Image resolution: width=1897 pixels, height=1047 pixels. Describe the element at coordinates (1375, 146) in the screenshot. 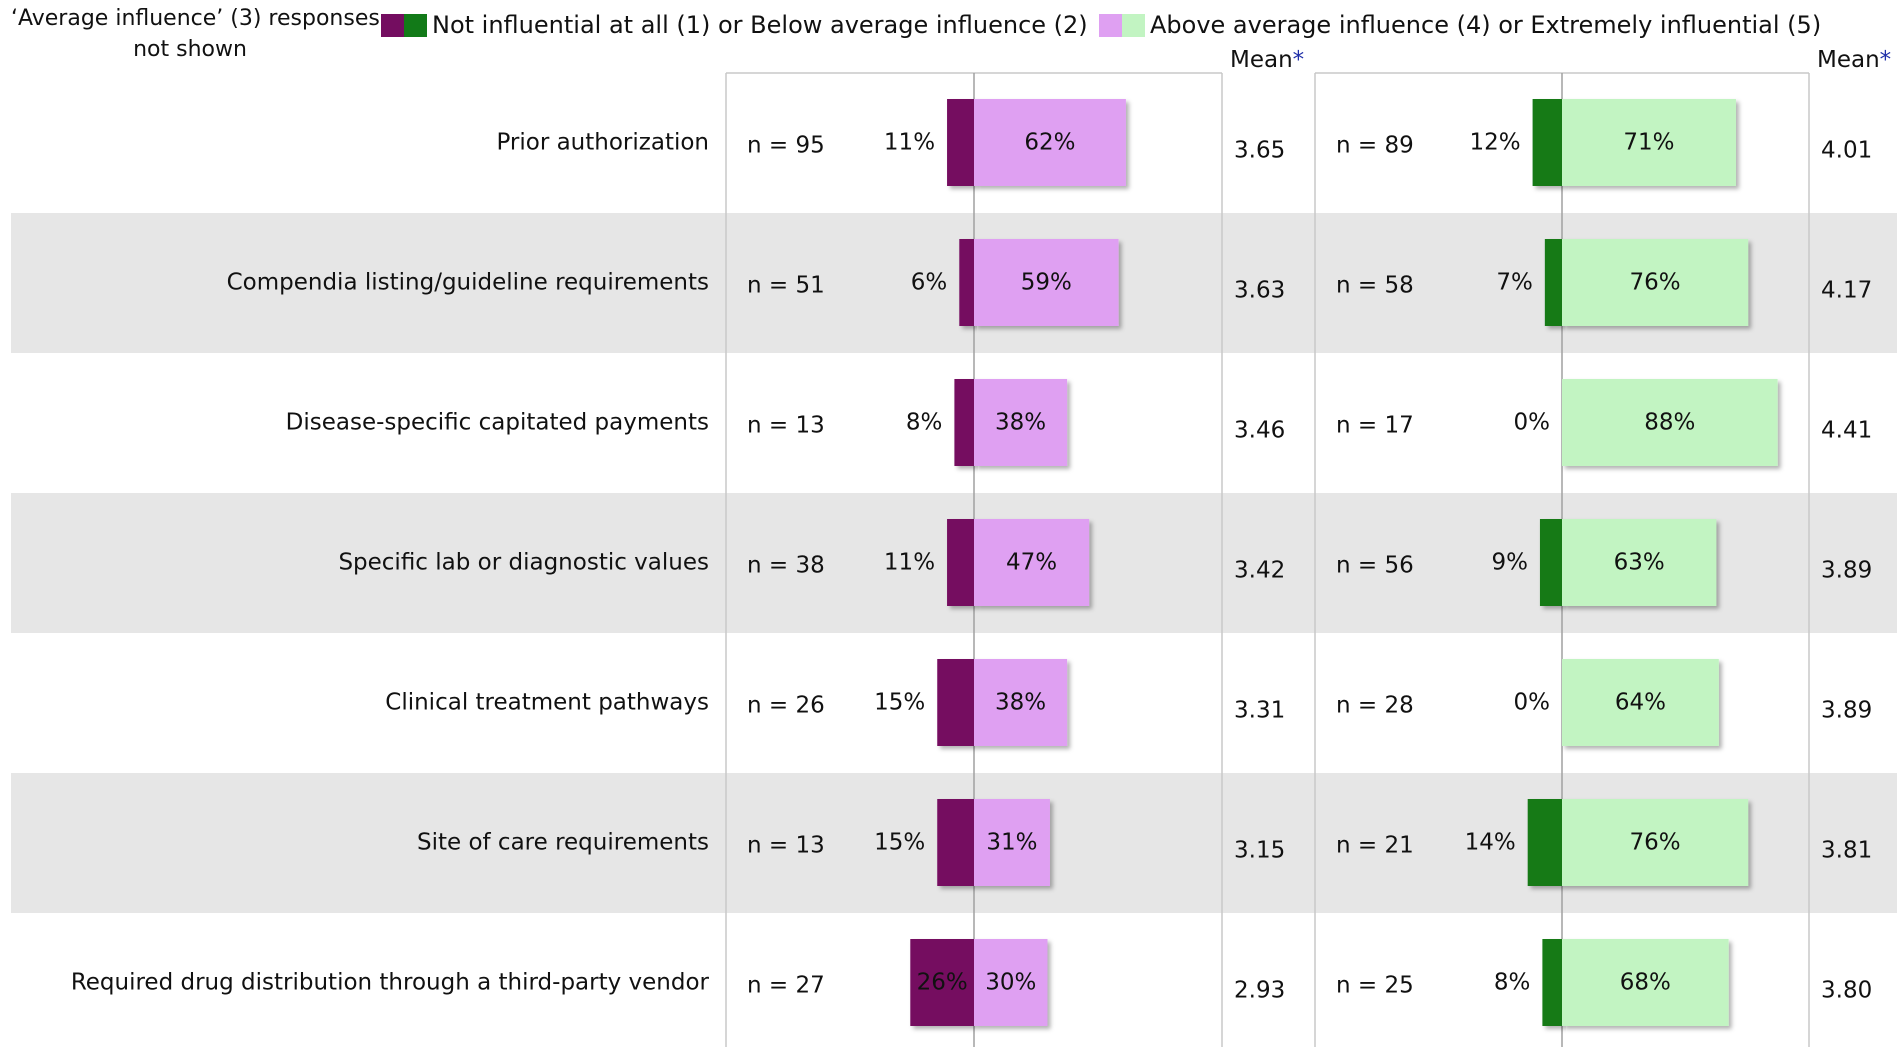

I see `n-label: n = 89` at that location.